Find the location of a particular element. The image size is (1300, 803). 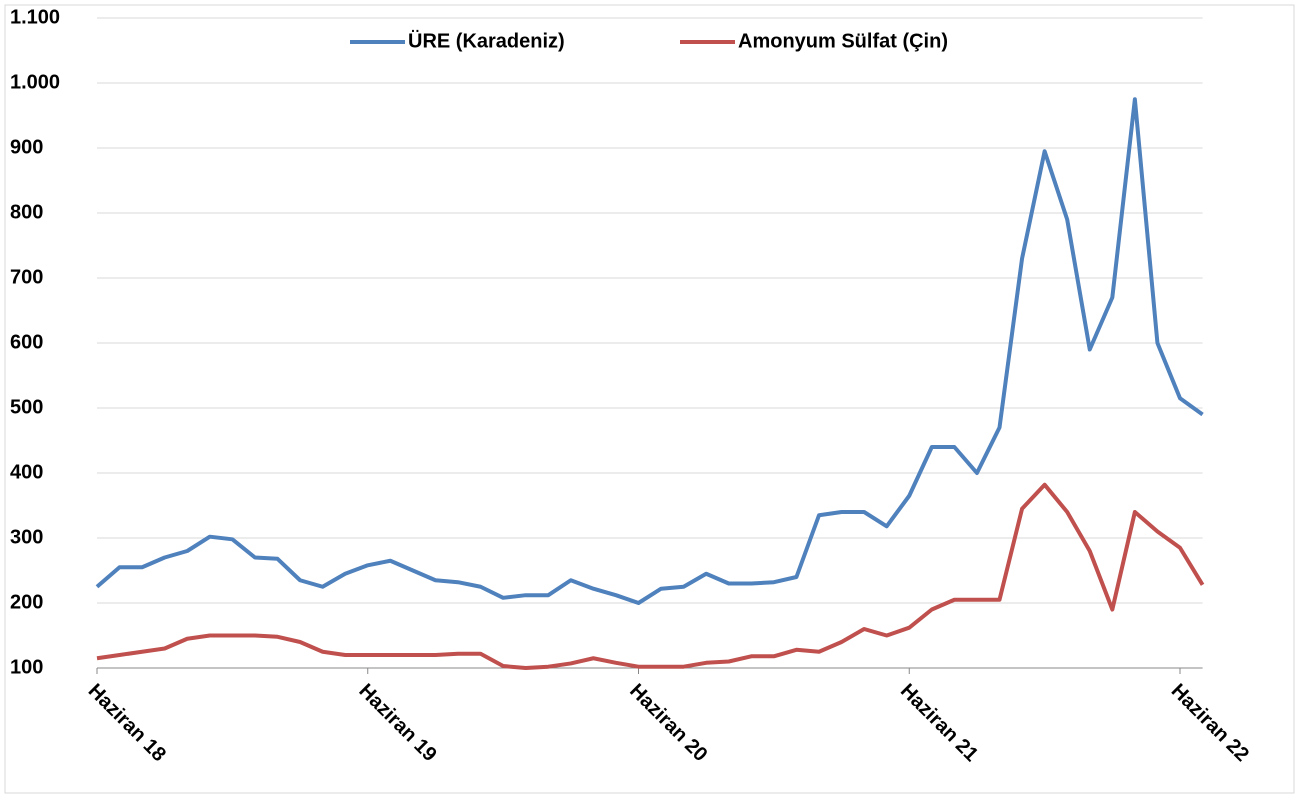

y-tick-label: 1.000 is located at coordinates (35, 82).